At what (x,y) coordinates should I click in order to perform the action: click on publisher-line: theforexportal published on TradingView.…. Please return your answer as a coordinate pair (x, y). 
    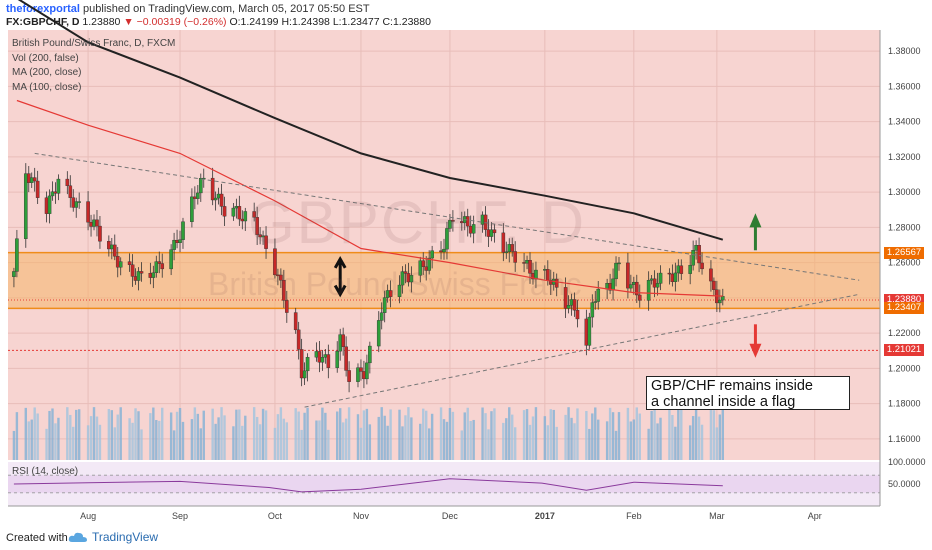
    Looking at the image, I should click on (188, 9).